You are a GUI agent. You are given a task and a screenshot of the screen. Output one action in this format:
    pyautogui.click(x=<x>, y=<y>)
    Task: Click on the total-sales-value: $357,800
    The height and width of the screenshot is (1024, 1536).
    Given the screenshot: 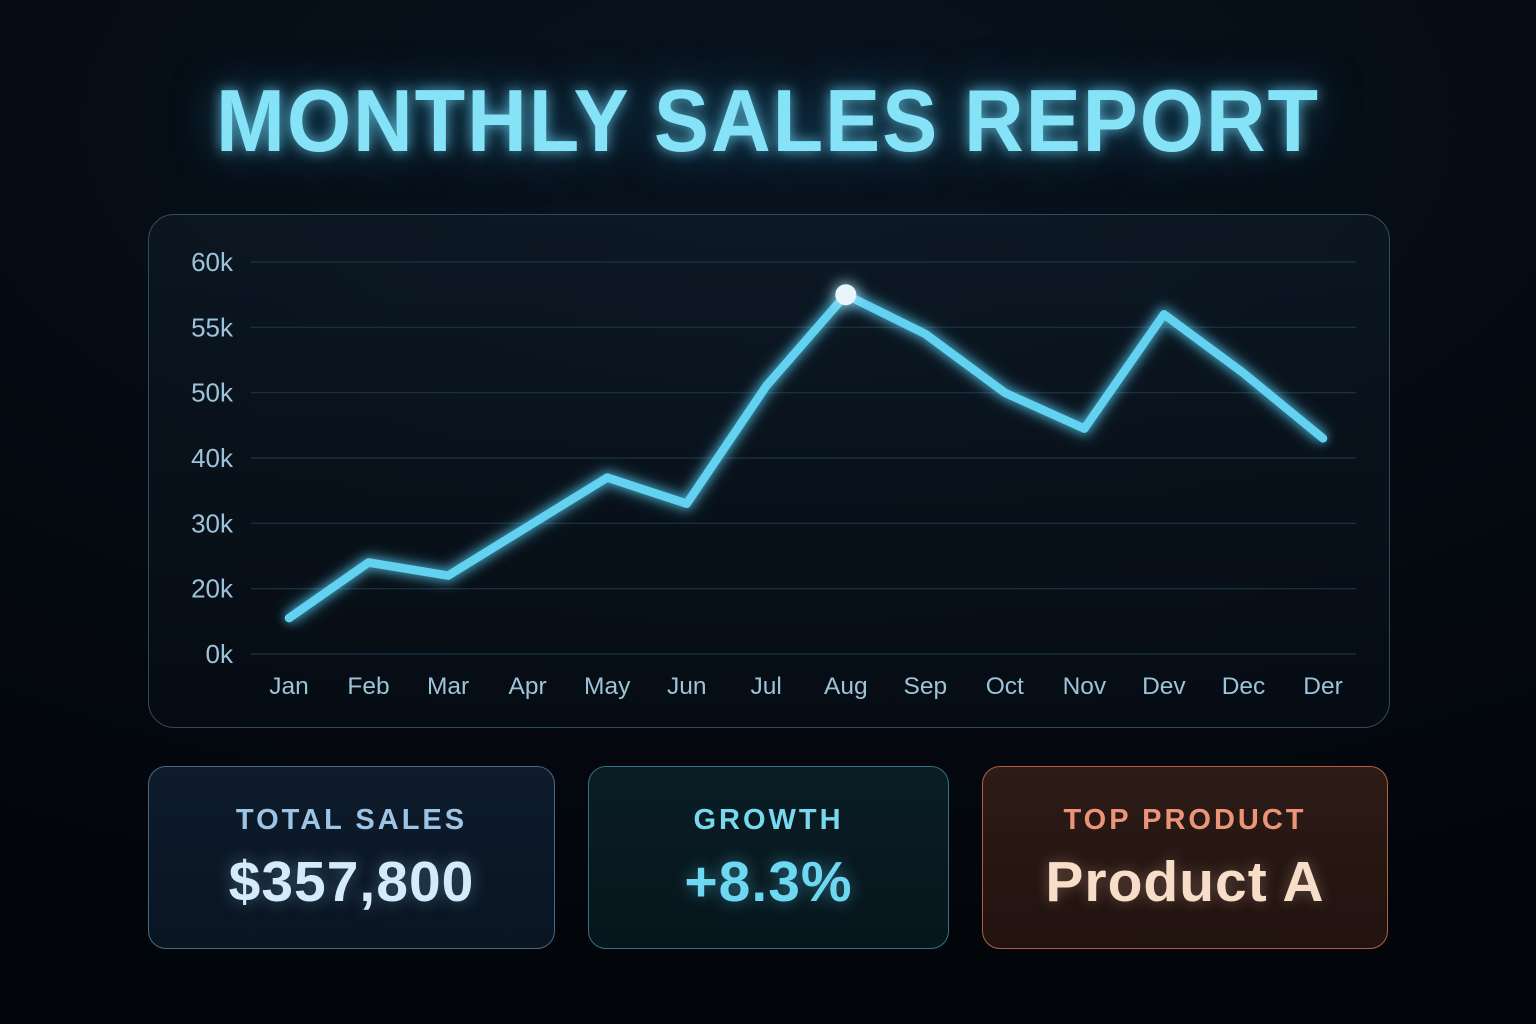 What is the action you would take?
    pyautogui.click(x=351, y=882)
    